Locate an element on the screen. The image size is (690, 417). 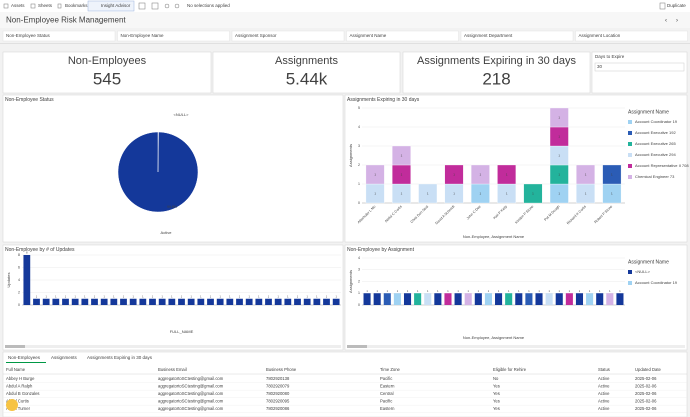
filter-label: Non-Employee Name is located at coordinates (143, 35).